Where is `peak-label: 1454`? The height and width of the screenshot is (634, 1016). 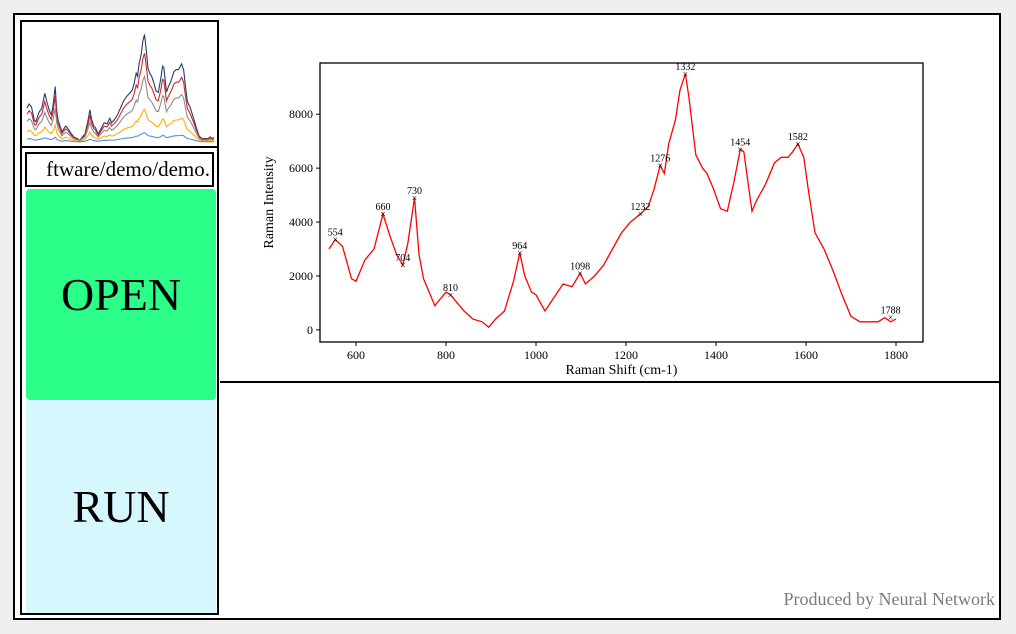
peak-label: 1454 is located at coordinates (740, 142).